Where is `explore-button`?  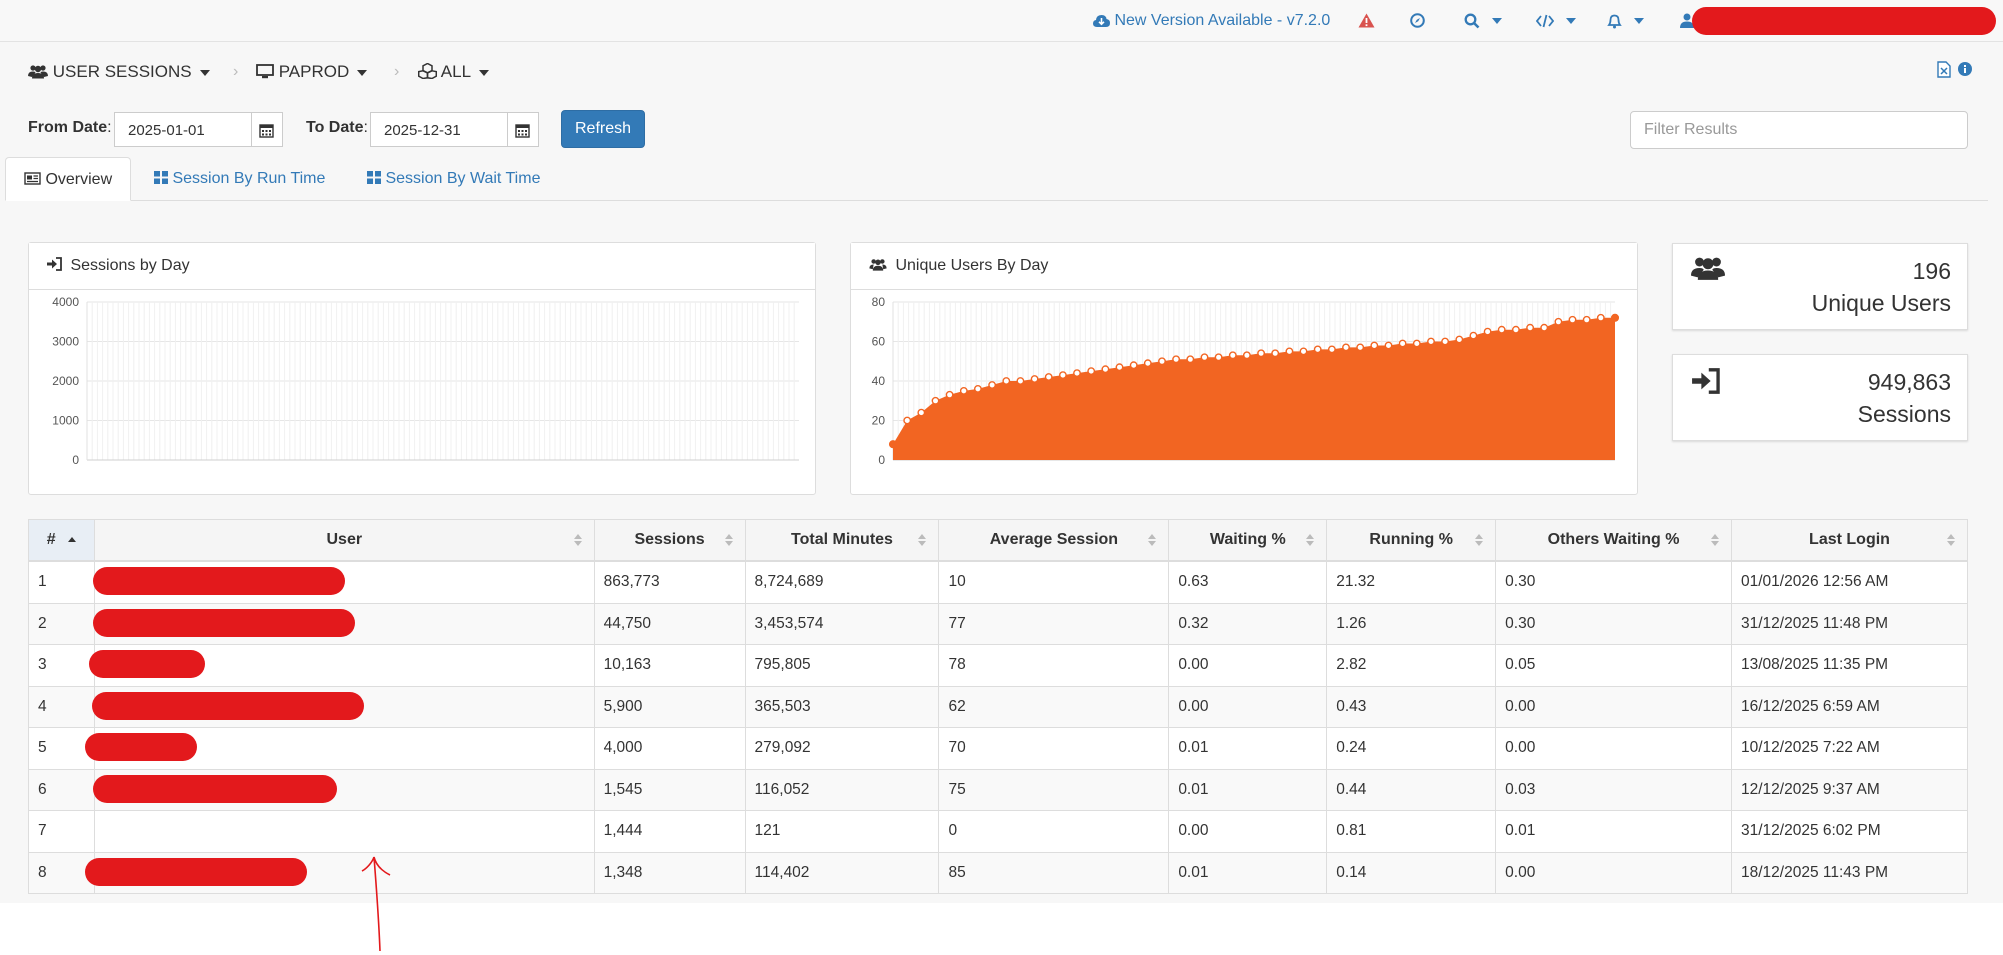
explore-button is located at coordinates (1417, 20).